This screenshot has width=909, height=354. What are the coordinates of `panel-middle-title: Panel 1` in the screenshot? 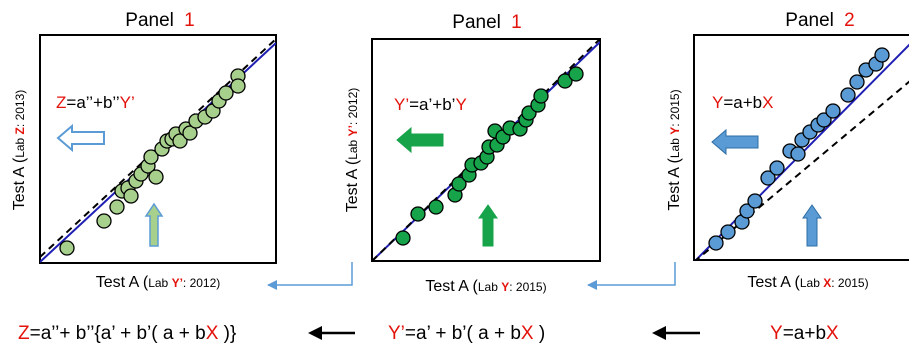 It's located at (486, 22).